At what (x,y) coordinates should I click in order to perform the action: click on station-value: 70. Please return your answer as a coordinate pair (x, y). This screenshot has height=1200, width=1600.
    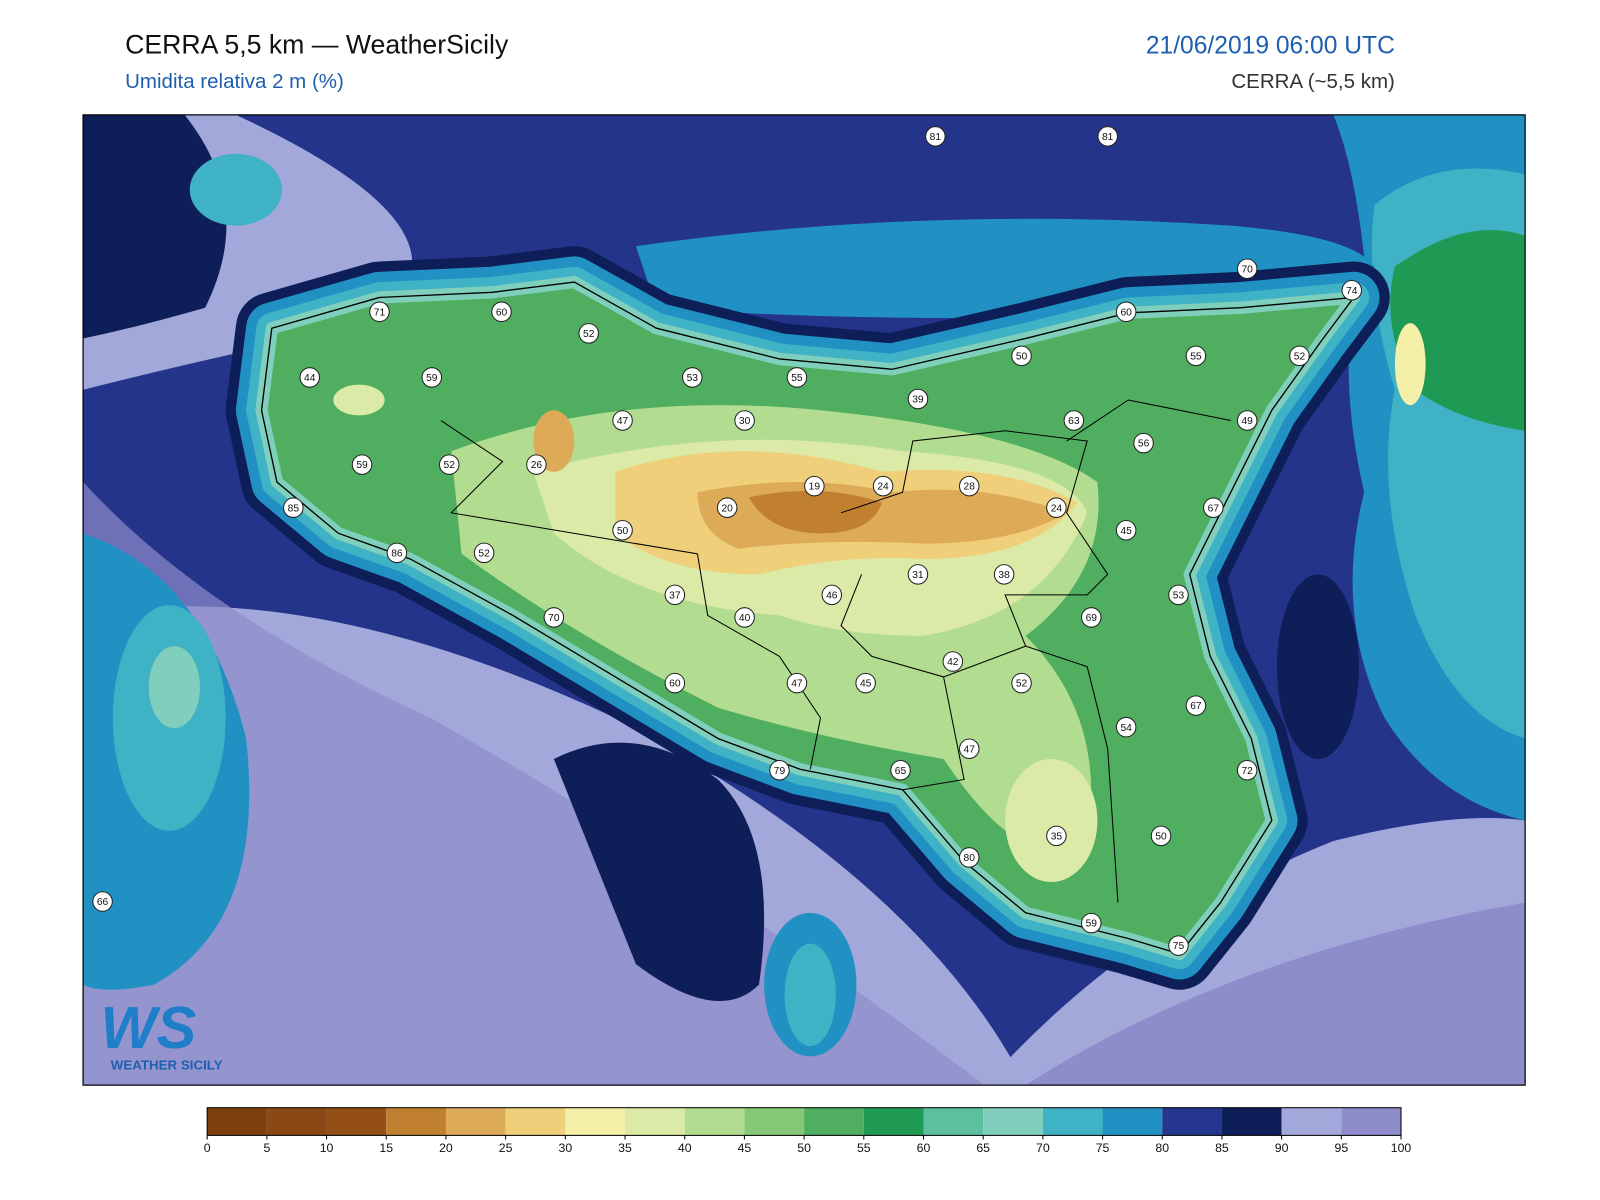
    Looking at the image, I should click on (1247, 269).